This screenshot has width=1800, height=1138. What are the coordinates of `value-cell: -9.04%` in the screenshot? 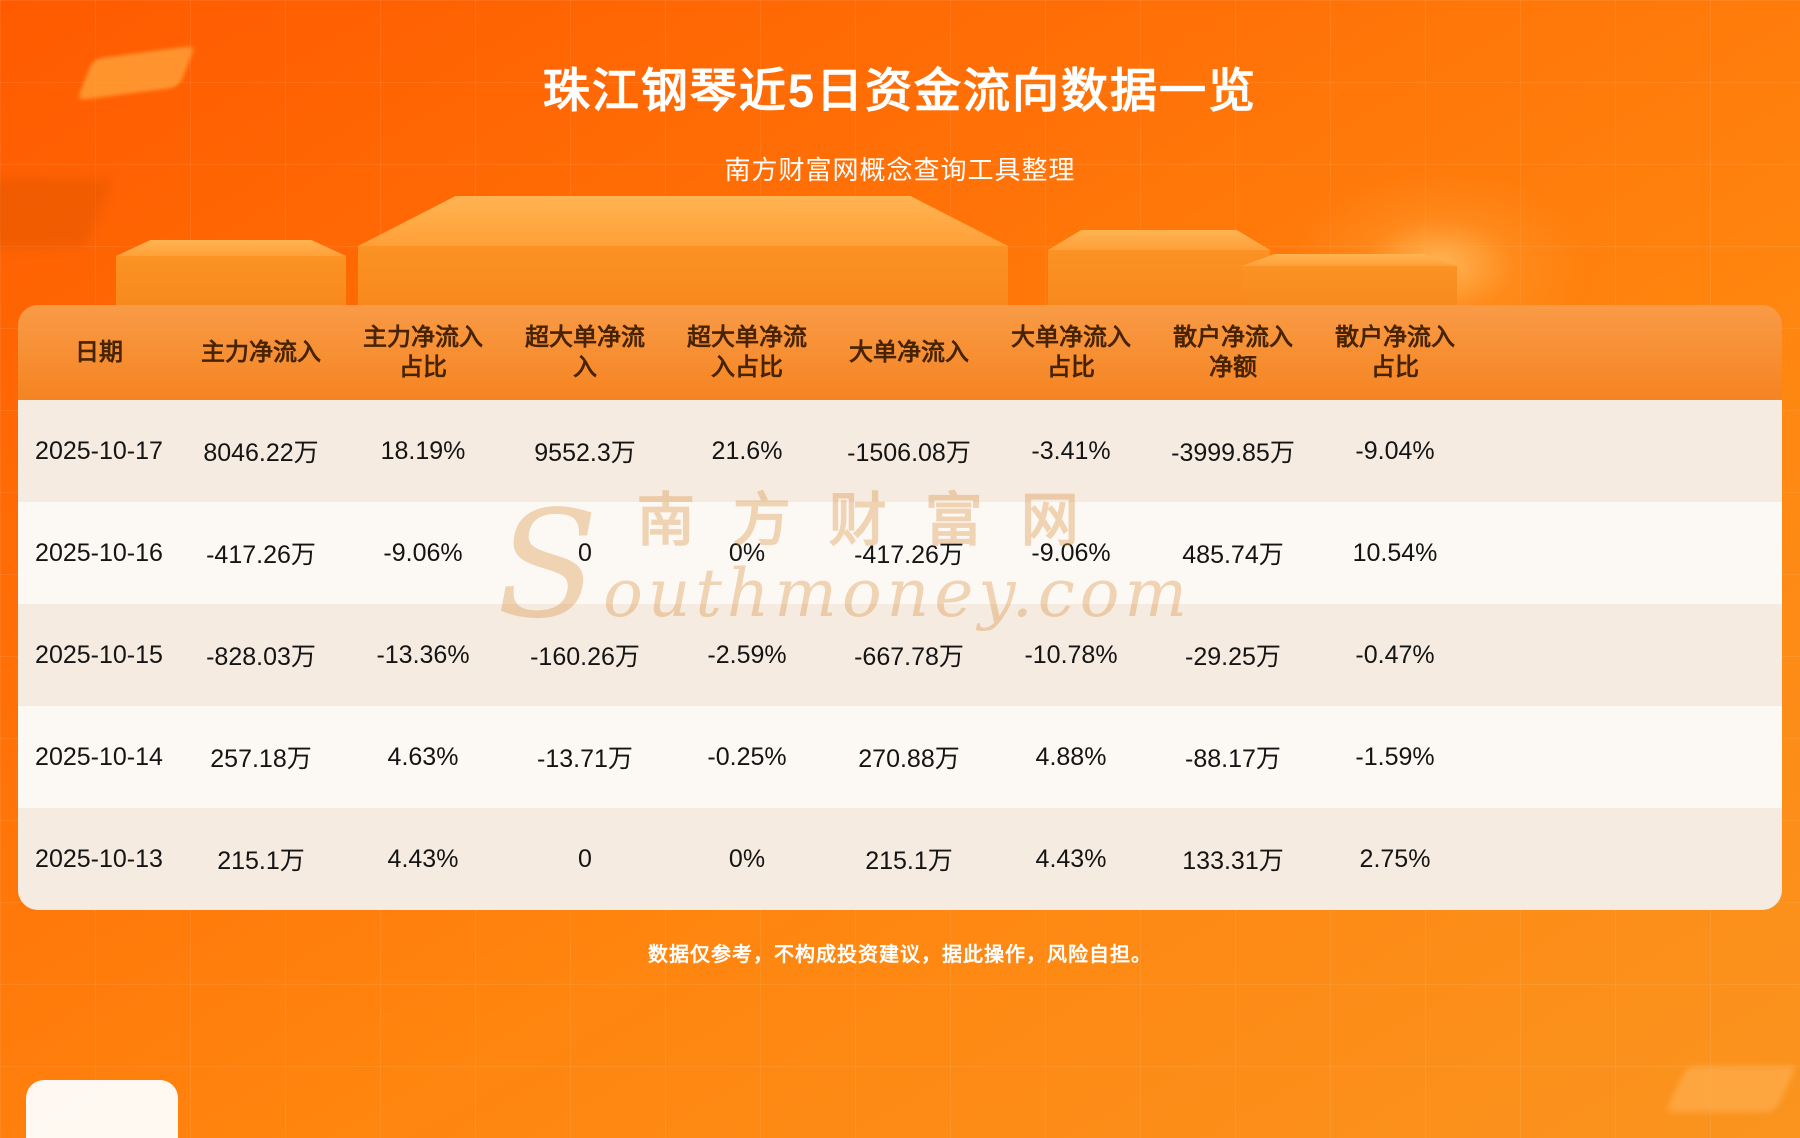 It's located at (1395, 450).